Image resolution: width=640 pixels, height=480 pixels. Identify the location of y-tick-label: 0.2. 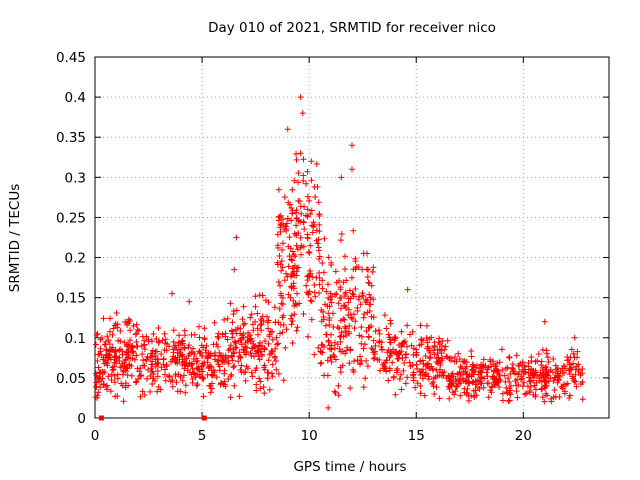
(75, 259).